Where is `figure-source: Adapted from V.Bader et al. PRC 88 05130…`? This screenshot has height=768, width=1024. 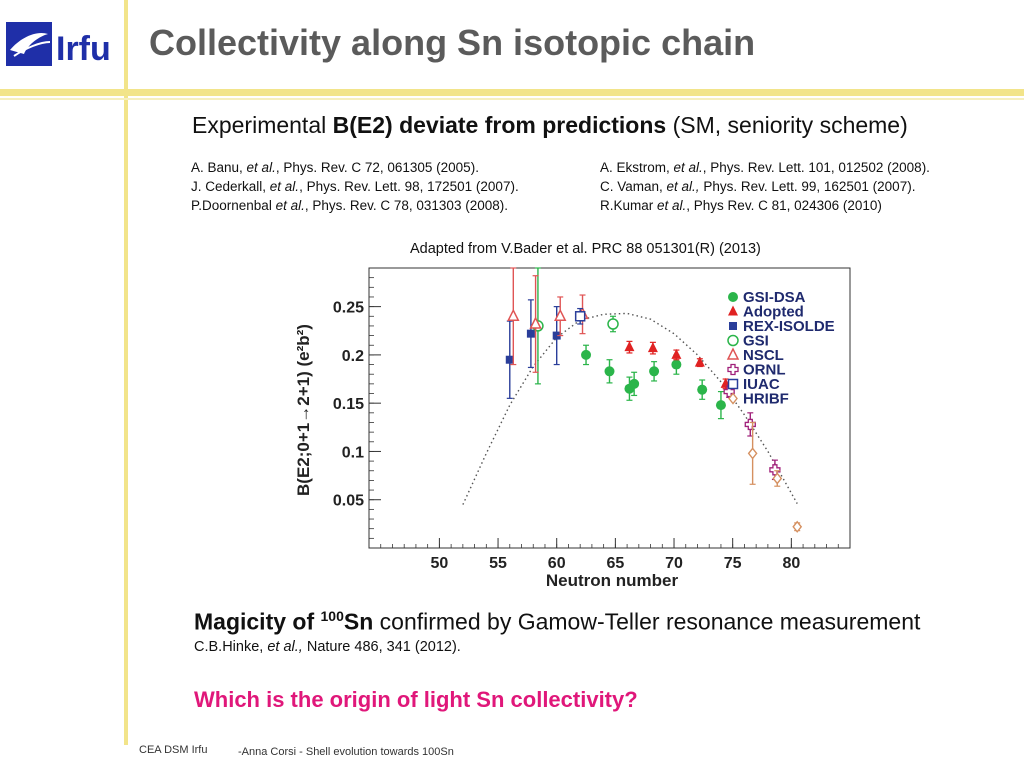
figure-source: Adapted from V.Bader et al. PRC 88 05130… is located at coordinates (585, 249).